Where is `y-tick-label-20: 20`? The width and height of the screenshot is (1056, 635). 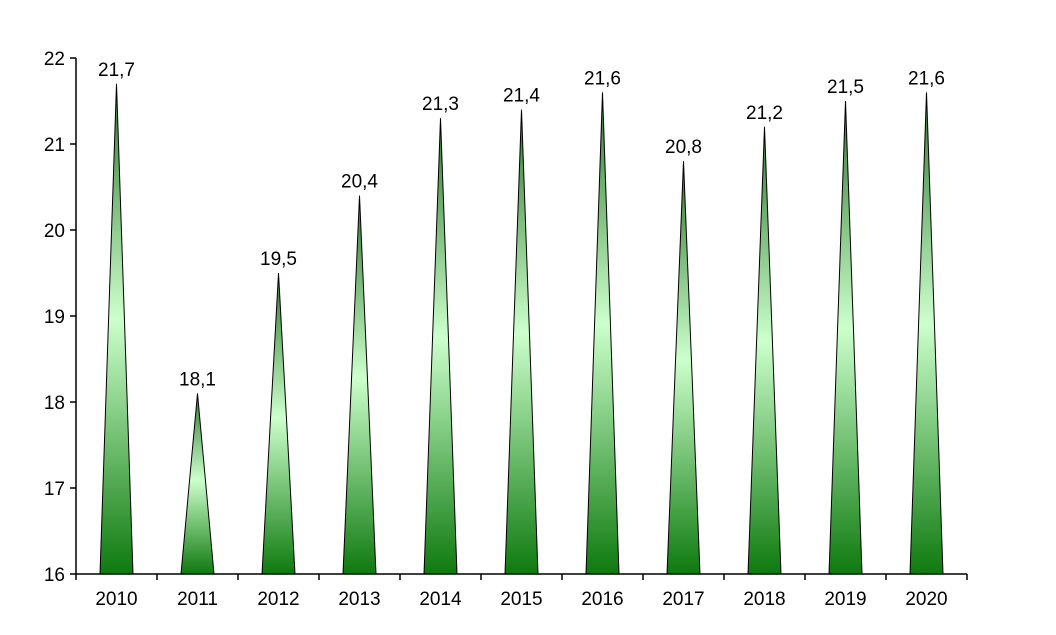
y-tick-label-20: 20 is located at coordinates (54, 231).